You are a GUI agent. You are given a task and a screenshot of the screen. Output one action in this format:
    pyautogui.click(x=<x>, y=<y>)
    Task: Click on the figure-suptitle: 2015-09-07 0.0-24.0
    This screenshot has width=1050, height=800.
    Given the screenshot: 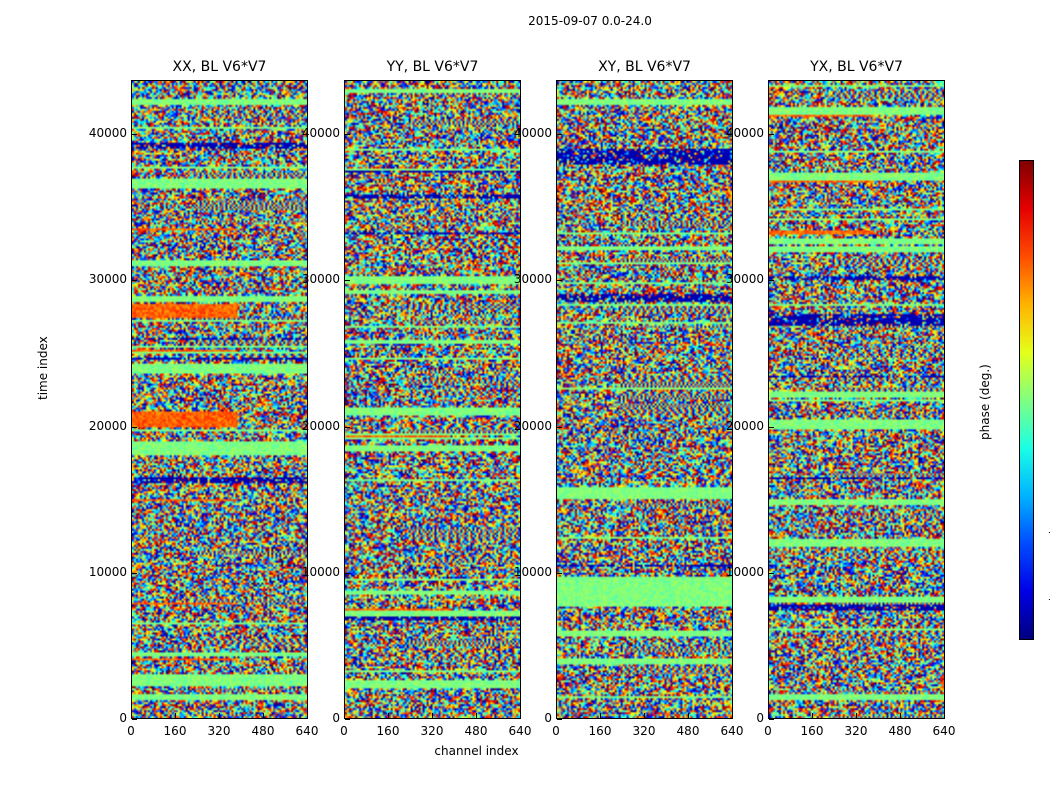 What is the action you would take?
    pyautogui.click(x=590, y=21)
    